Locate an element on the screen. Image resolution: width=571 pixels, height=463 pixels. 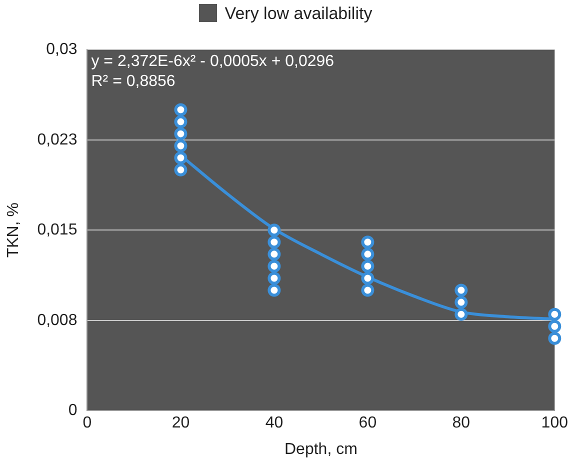
y-tick-label: 0,03 is located at coordinates (62, 49).